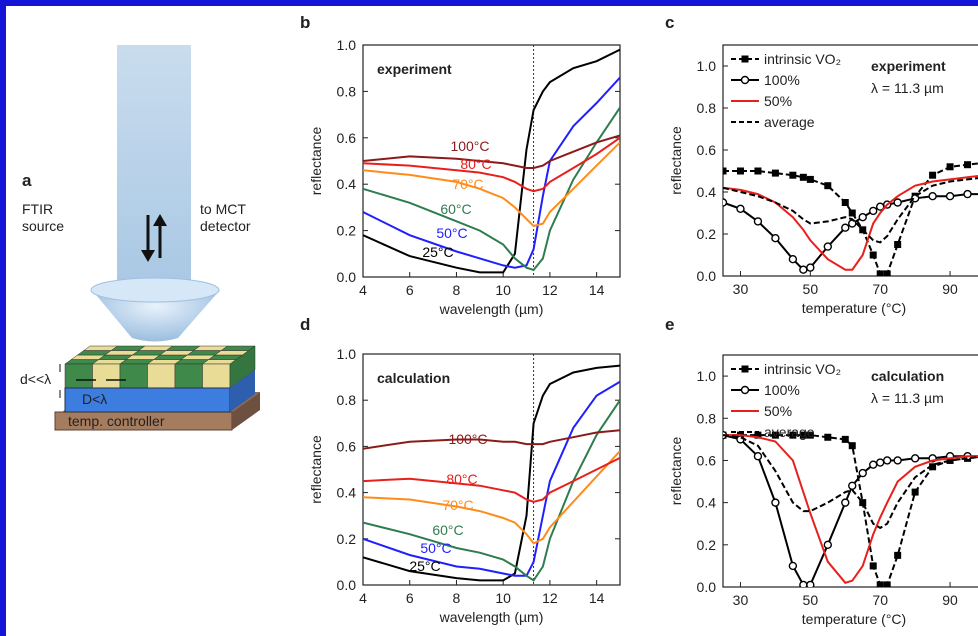  Describe the element at coordinates (669, 22) in the screenshot. I see `panel-label: c` at that location.